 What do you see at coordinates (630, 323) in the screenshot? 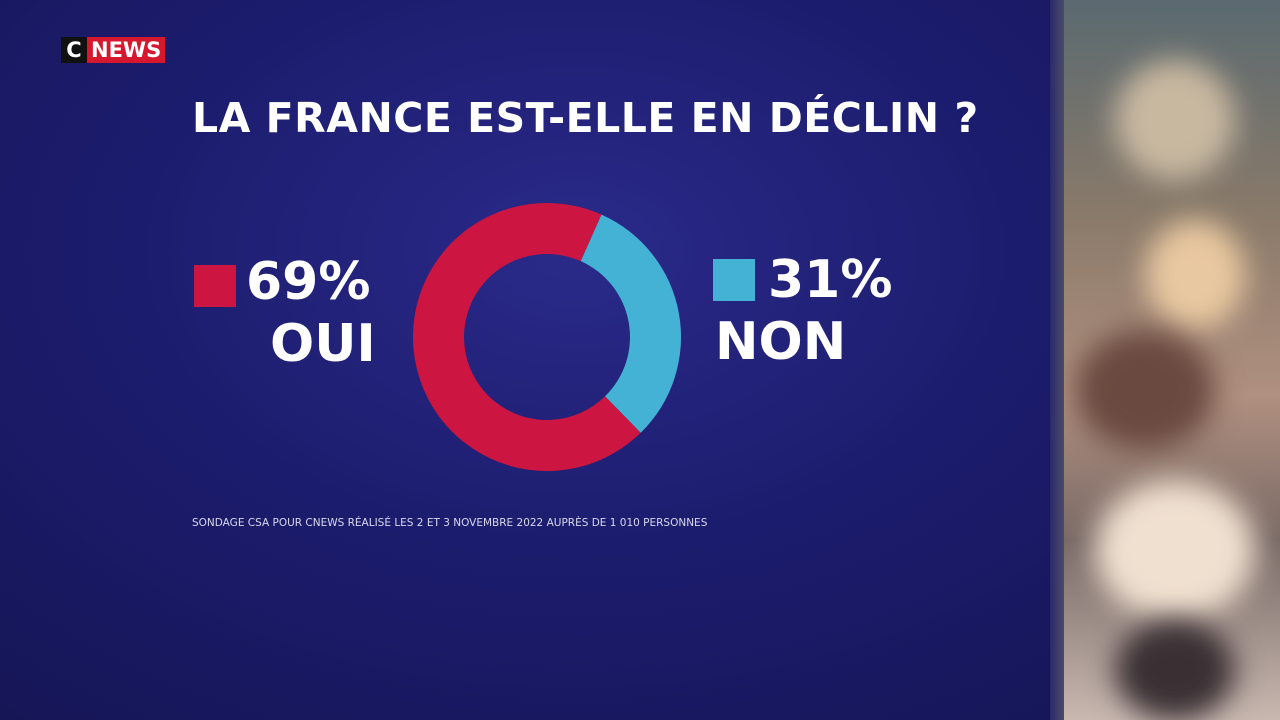
I see `donut-slice-non` at bounding box center [630, 323].